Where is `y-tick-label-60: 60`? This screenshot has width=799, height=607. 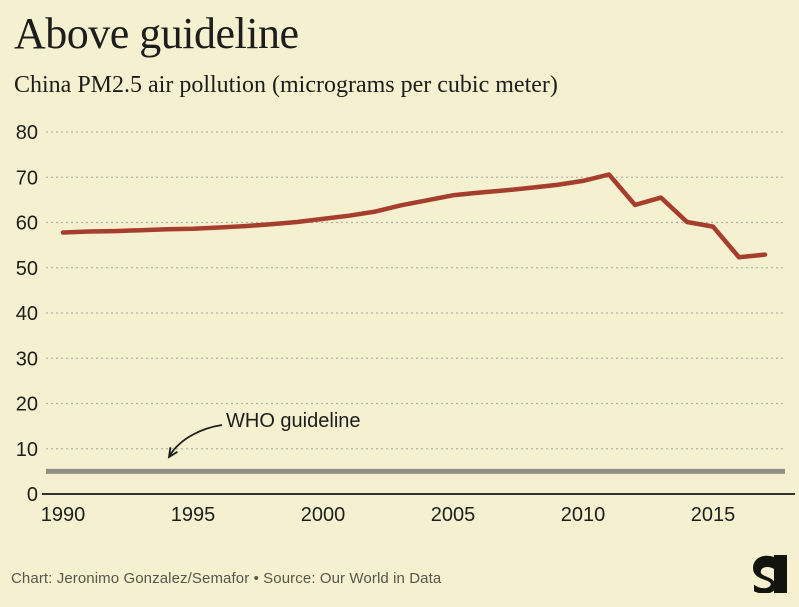 y-tick-label-60: 60 is located at coordinates (27, 224).